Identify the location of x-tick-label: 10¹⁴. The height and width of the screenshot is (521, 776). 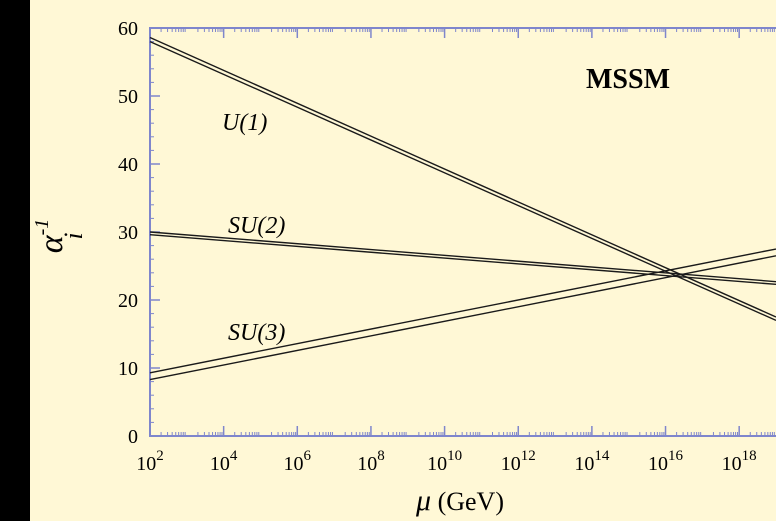
(592, 461).